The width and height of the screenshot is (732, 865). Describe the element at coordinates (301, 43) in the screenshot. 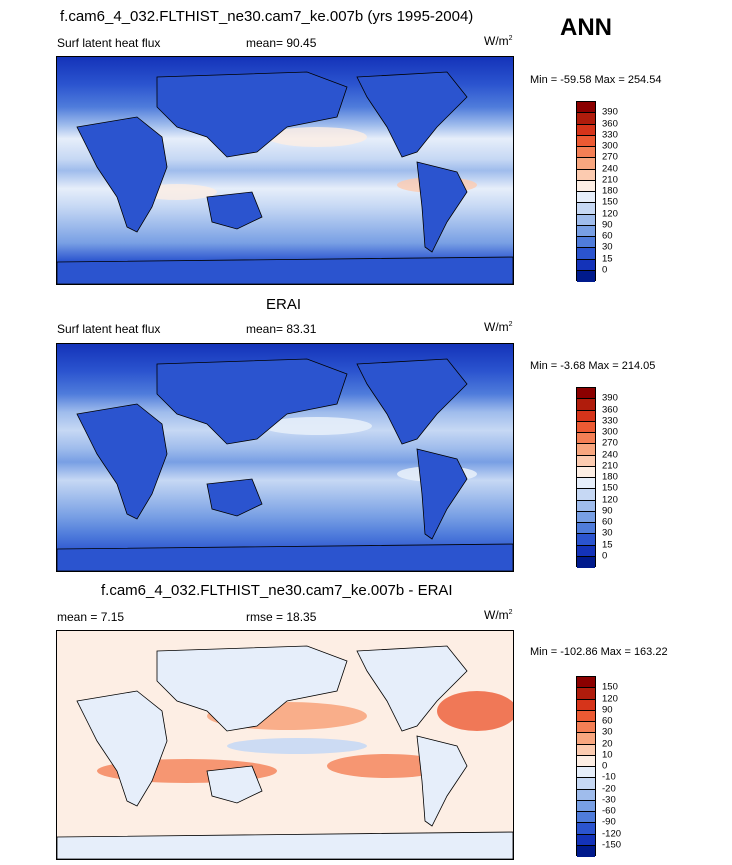

I see `panel1-mean-value: 90.45` at that location.